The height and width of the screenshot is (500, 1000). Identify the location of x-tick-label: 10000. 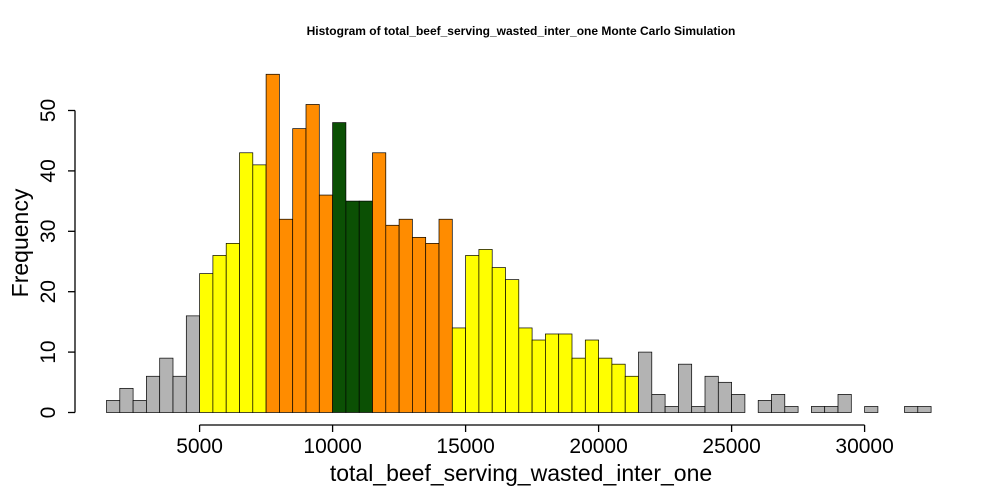
(332, 446).